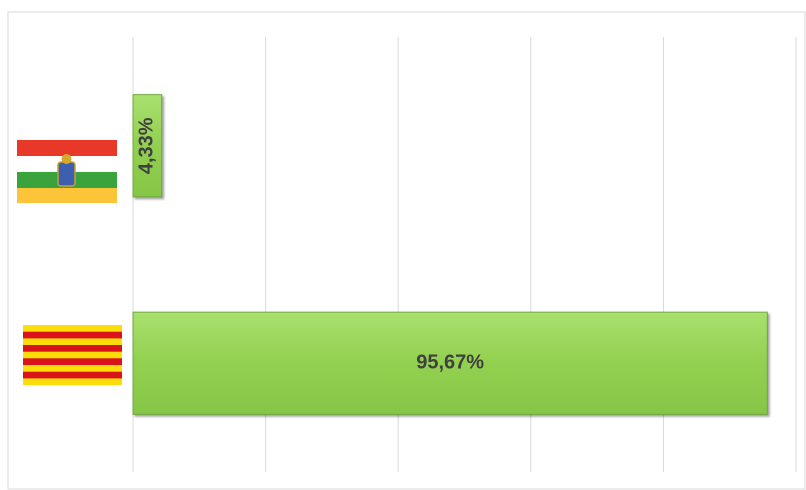  Describe the element at coordinates (67, 171) in the screenshot. I see `flag-la-rioja` at that location.